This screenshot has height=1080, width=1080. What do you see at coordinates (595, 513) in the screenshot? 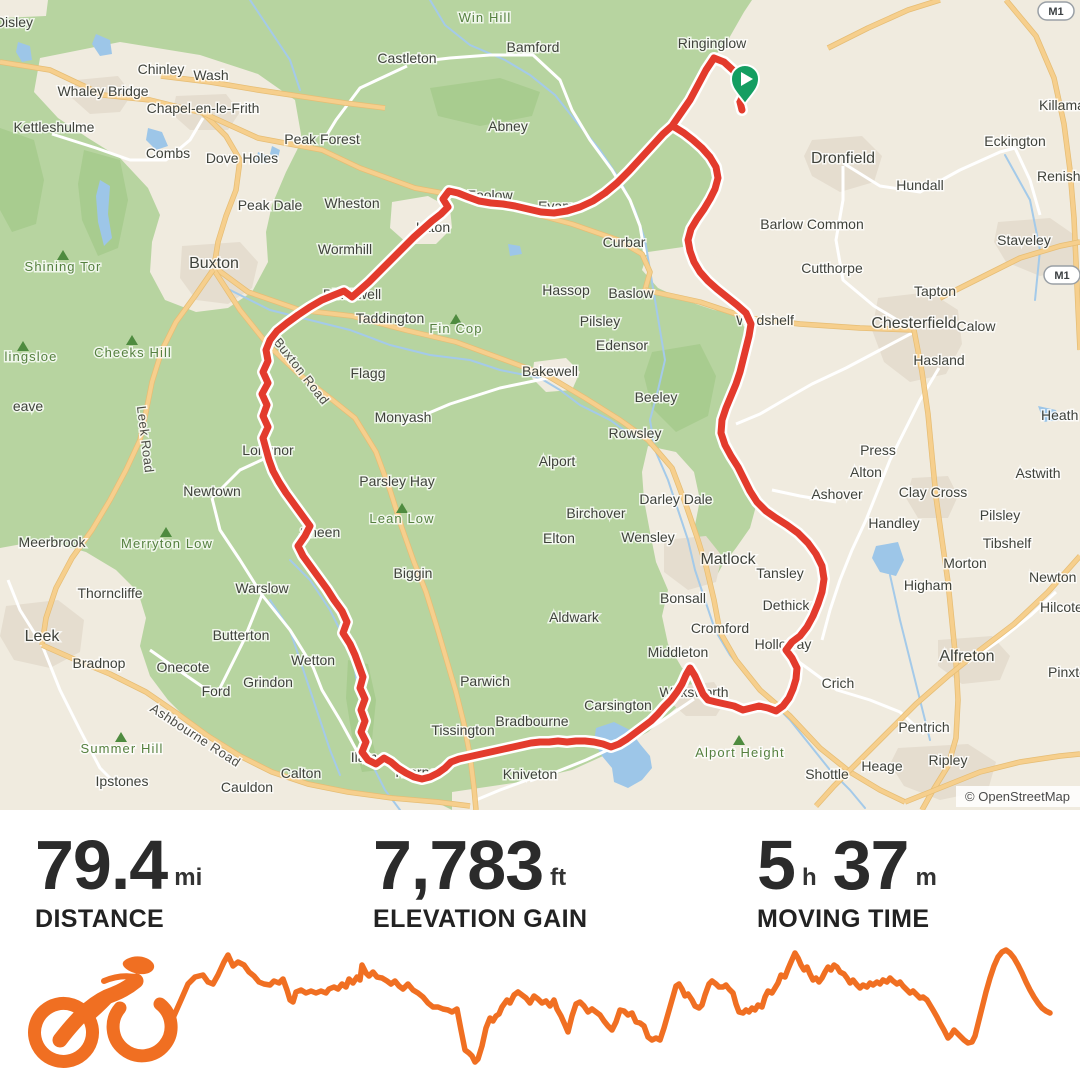
I see `map-label: Birchover` at bounding box center [595, 513].